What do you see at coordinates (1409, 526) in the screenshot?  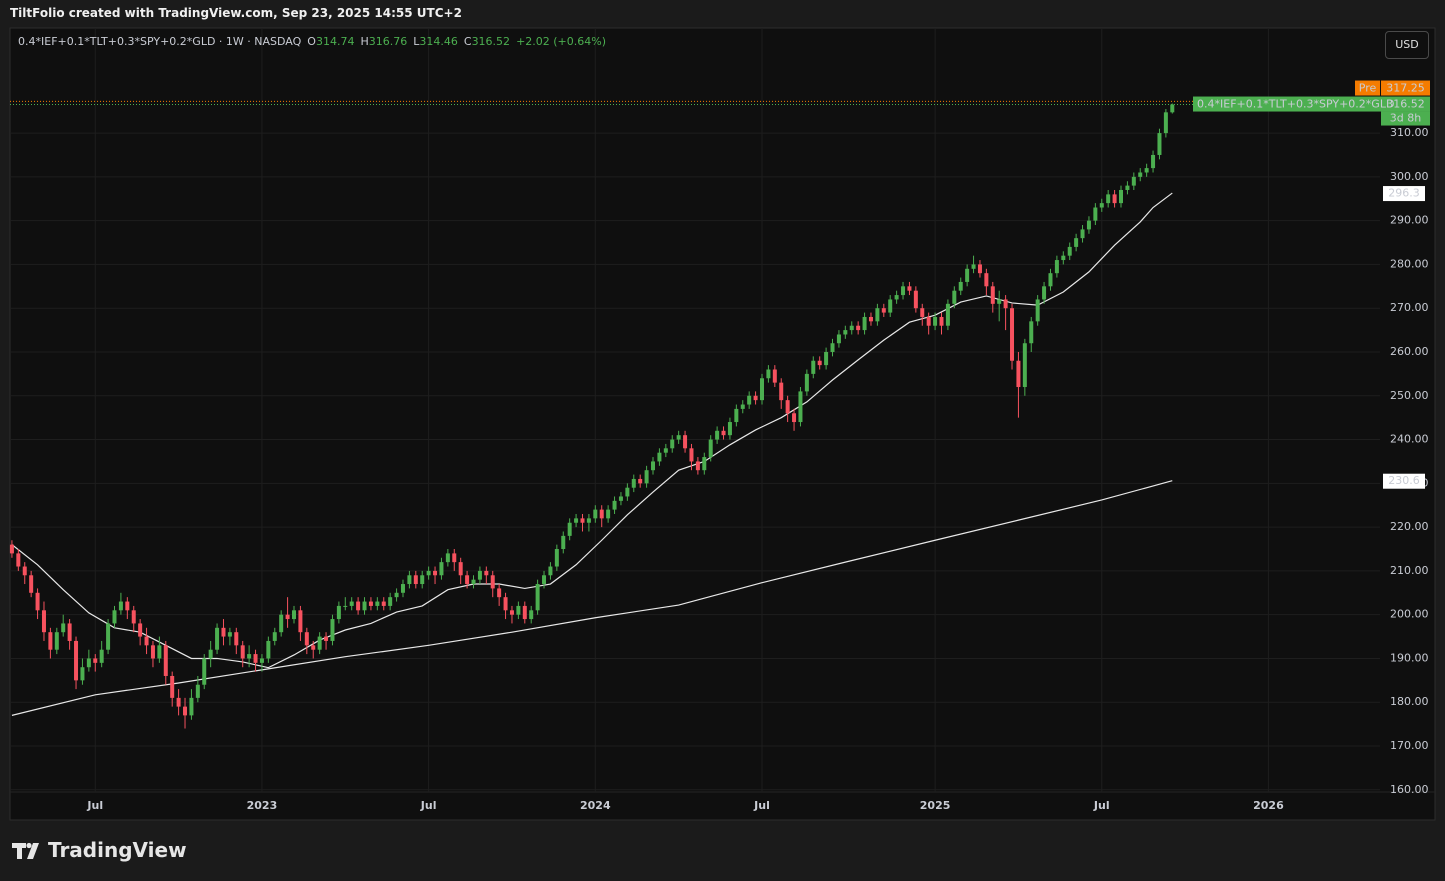 I see `y-tick-label: 220.00` at bounding box center [1409, 526].